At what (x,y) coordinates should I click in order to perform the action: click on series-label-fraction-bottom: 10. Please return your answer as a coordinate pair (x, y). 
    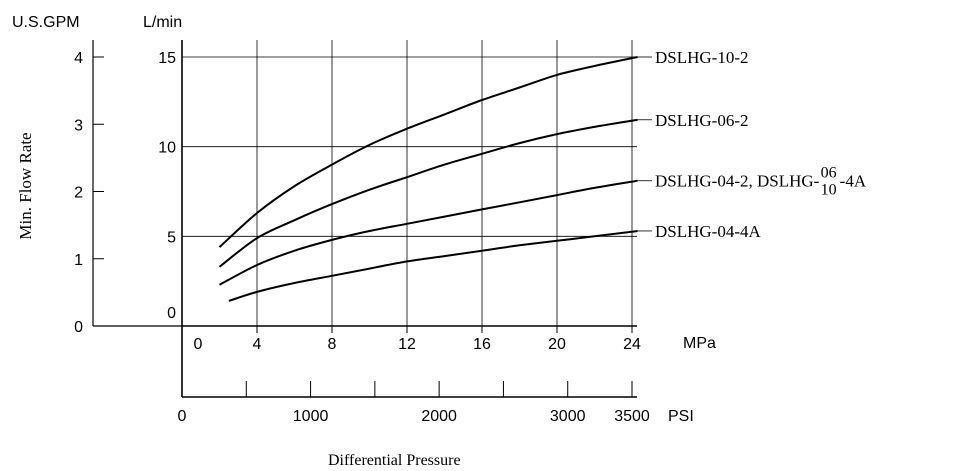
    Looking at the image, I should click on (829, 190).